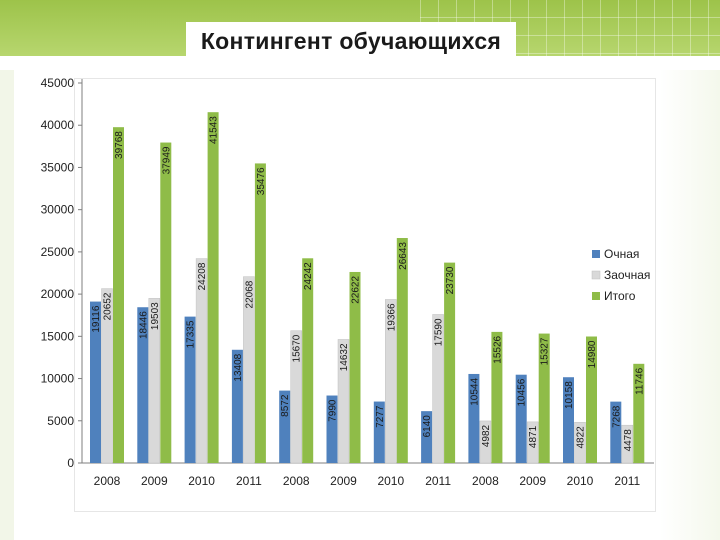 This screenshot has width=720, height=540. Describe the element at coordinates (486, 435) in the screenshot. I see `bar-value-label: 4982` at that location.